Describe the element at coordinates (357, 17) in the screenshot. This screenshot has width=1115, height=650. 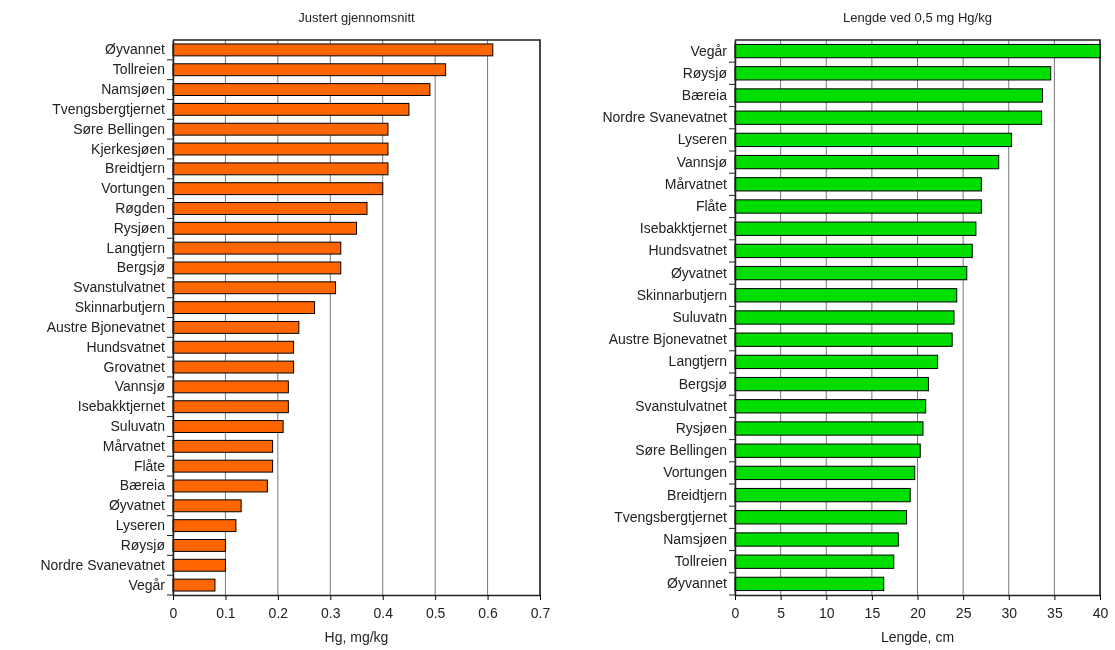
I see `chart-title: Justert gjennomsnitt` at that location.